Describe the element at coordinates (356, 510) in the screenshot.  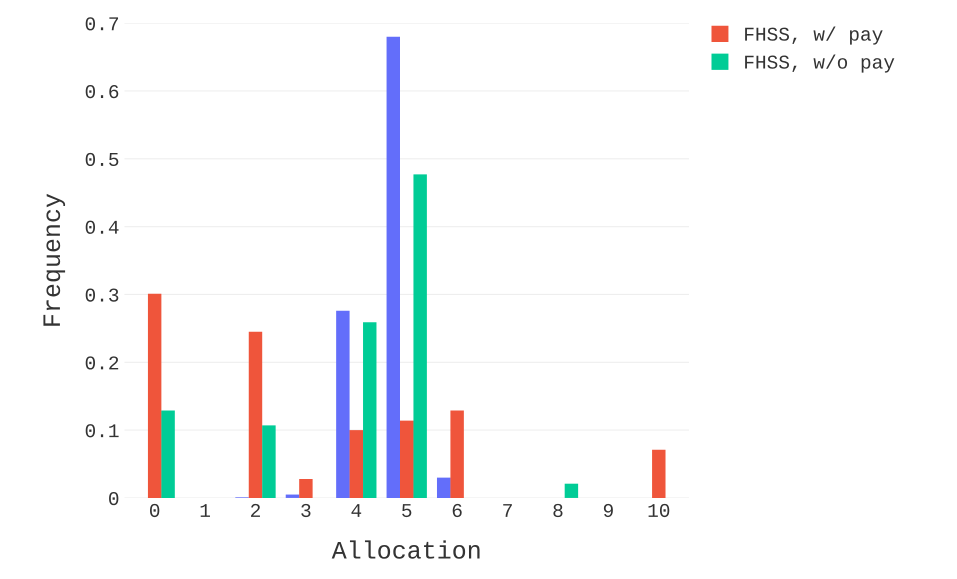
I see `x-tick-label: 4` at that location.